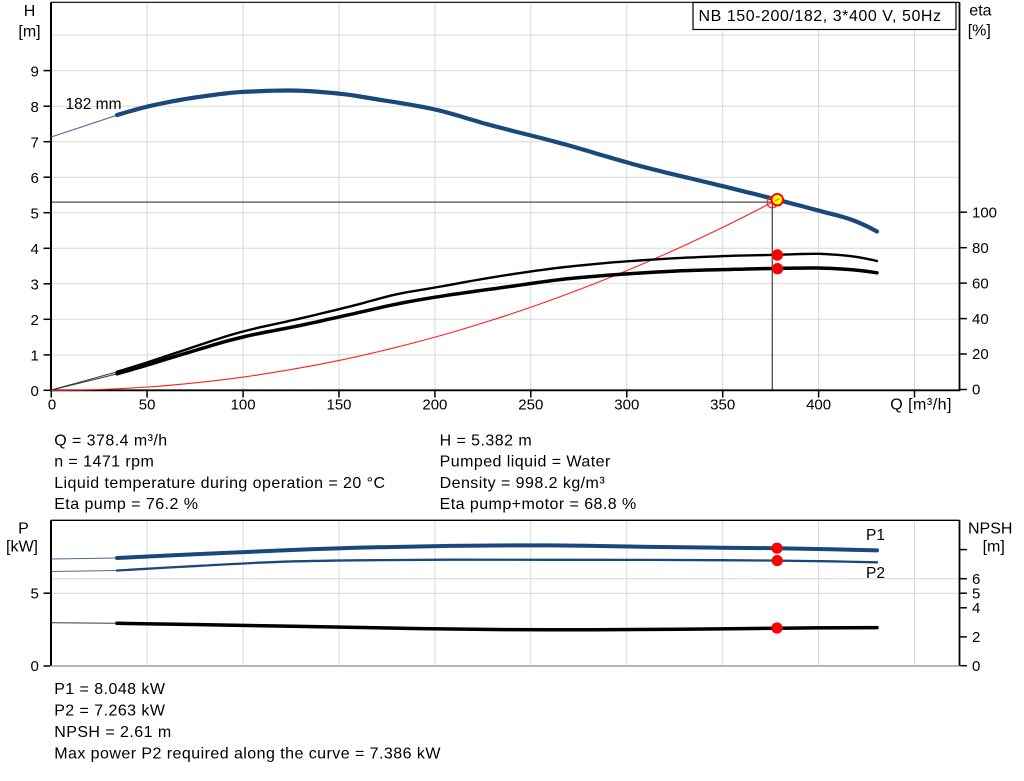 Image resolution: width=1024 pixels, height=781 pixels. I want to click on svg-text: Eta pump = 76.2 %, so click(126, 504).